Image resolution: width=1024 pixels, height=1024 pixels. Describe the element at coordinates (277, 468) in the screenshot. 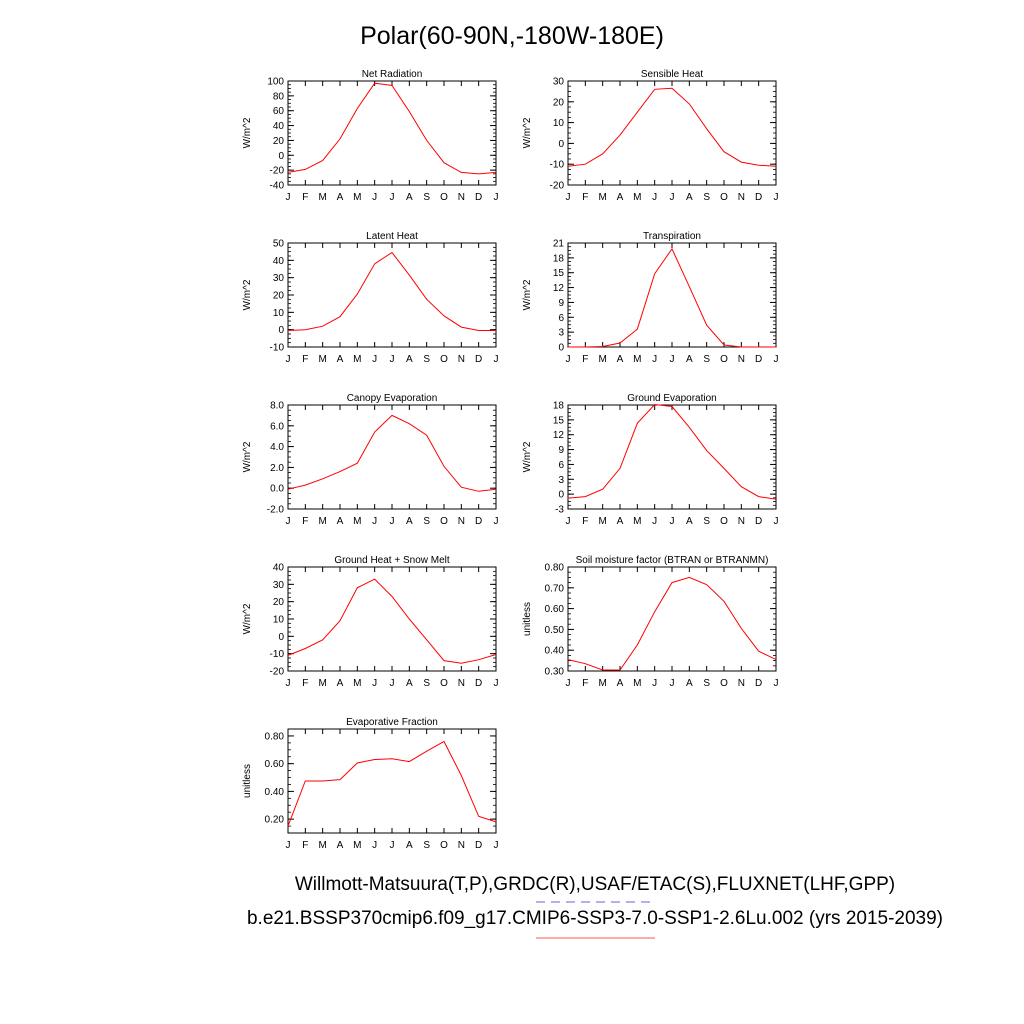

I see `y-tick-label: 2.0` at that location.